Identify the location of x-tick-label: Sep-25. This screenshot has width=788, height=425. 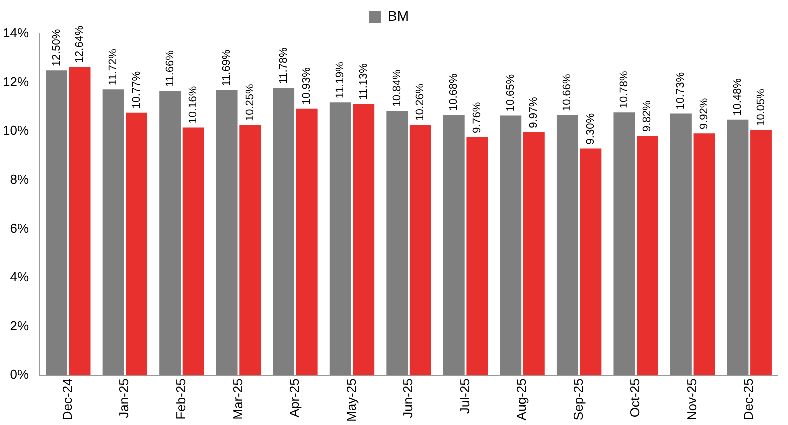
(578, 399).